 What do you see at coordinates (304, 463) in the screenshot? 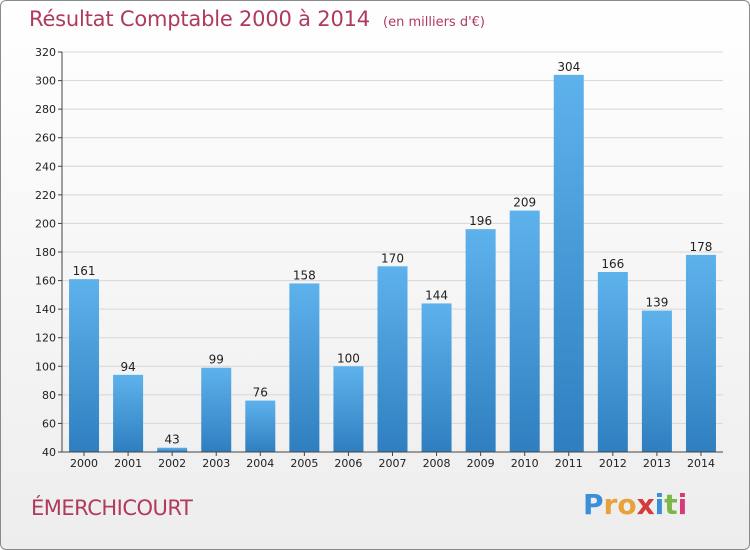
I see `x-tick-label: 2005` at bounding box center [304, 463].